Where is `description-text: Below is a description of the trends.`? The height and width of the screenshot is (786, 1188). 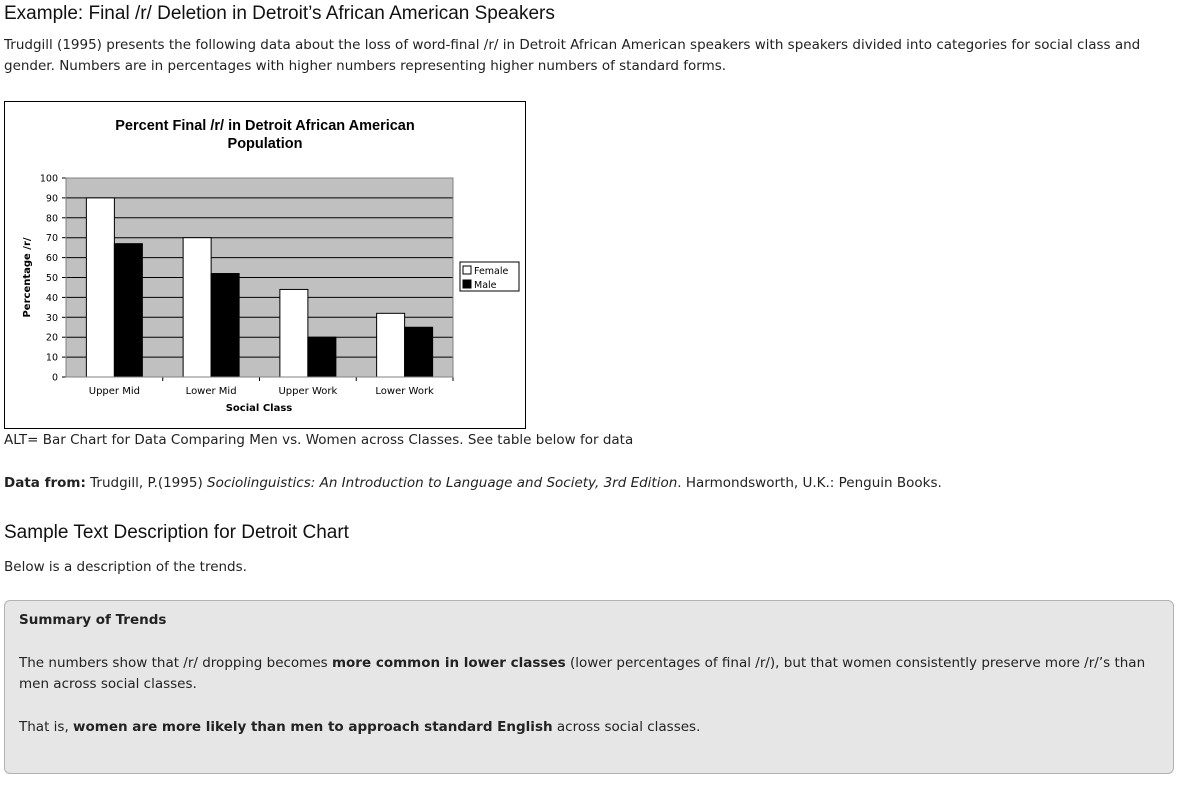
description-text: Below is a description of the trends. is located at coordinates (125, 567).